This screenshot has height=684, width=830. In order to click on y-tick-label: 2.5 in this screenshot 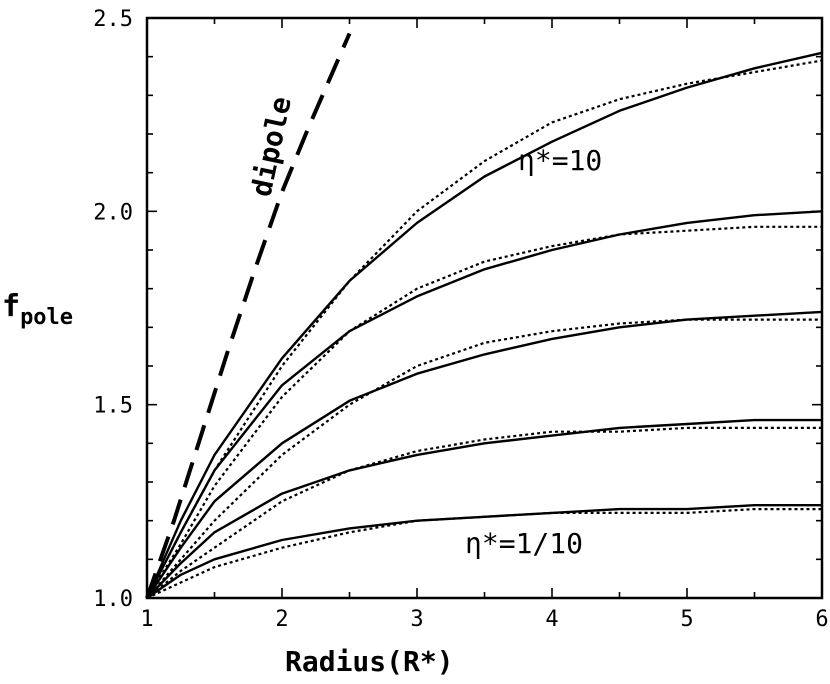, I will do `click(113, 19)`.